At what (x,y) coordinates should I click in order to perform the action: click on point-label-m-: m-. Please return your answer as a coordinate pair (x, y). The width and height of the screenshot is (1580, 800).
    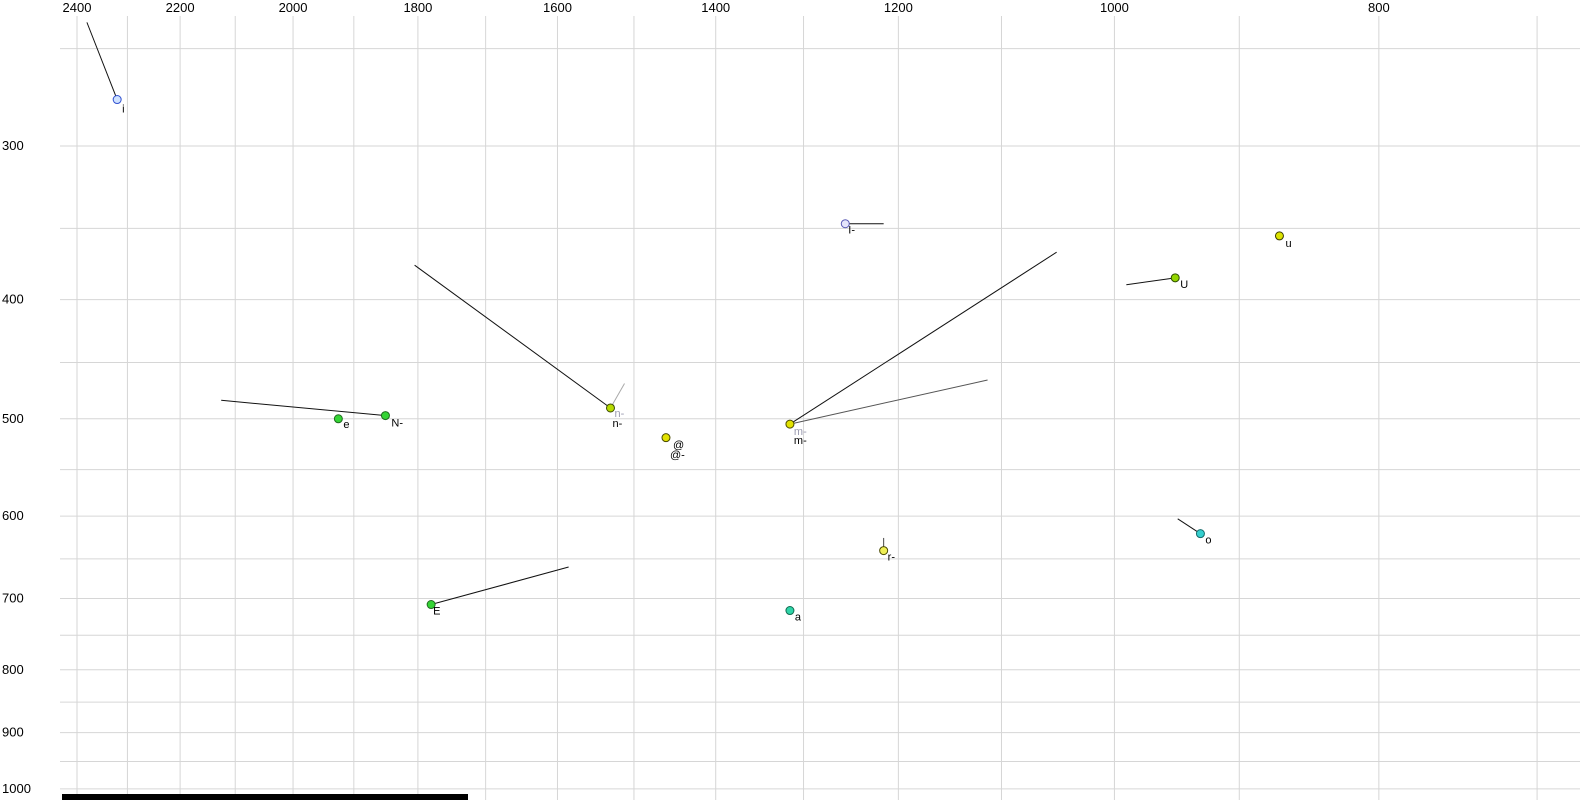
    Looking at the image, I should click on (800, 432).